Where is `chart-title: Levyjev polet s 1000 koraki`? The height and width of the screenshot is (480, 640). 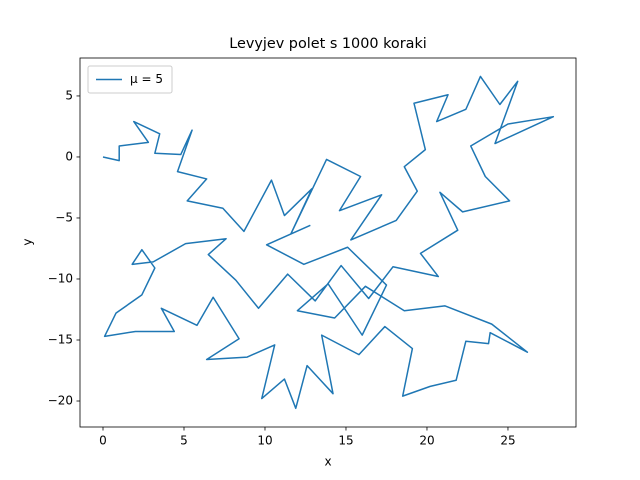 chart-title: Levyjev polet s 1000 koraki is located at coordinates (328, 44).